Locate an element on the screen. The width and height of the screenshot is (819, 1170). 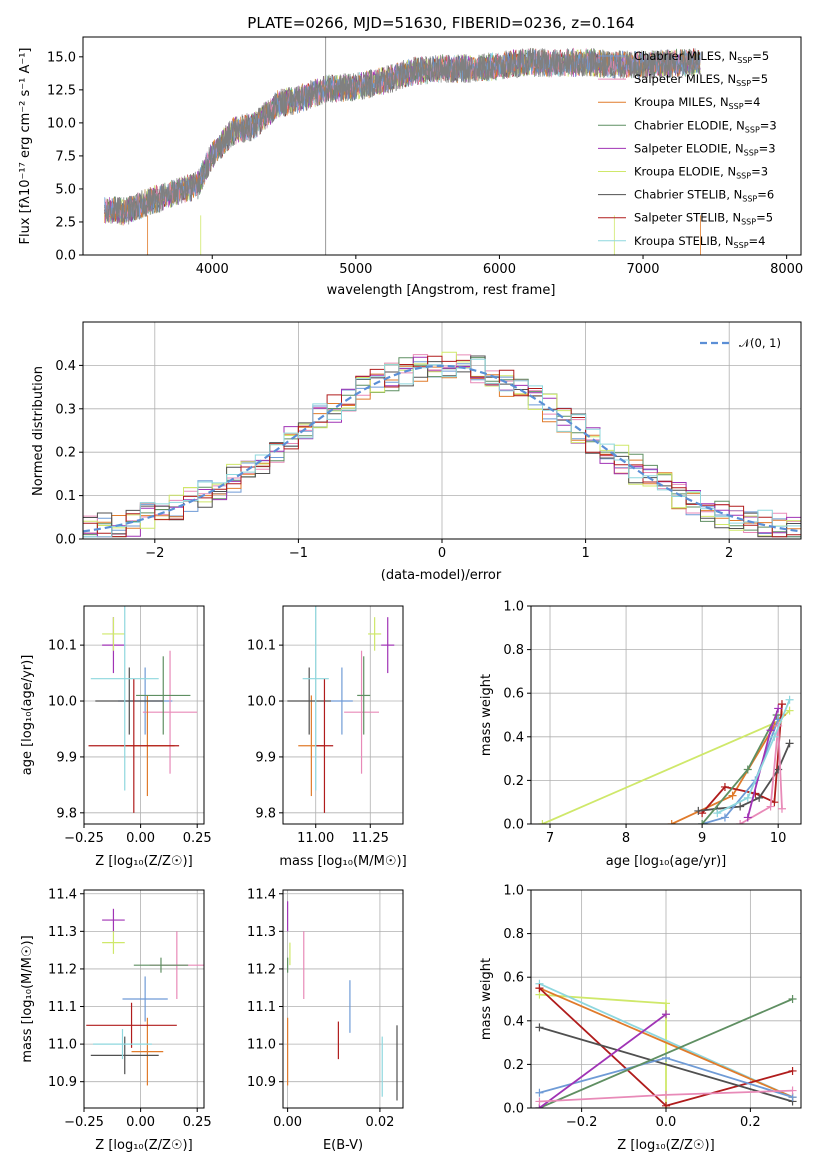
legend-entry: Salpeter STELIB, NSSP=5 is located at coordinates (703, 219).